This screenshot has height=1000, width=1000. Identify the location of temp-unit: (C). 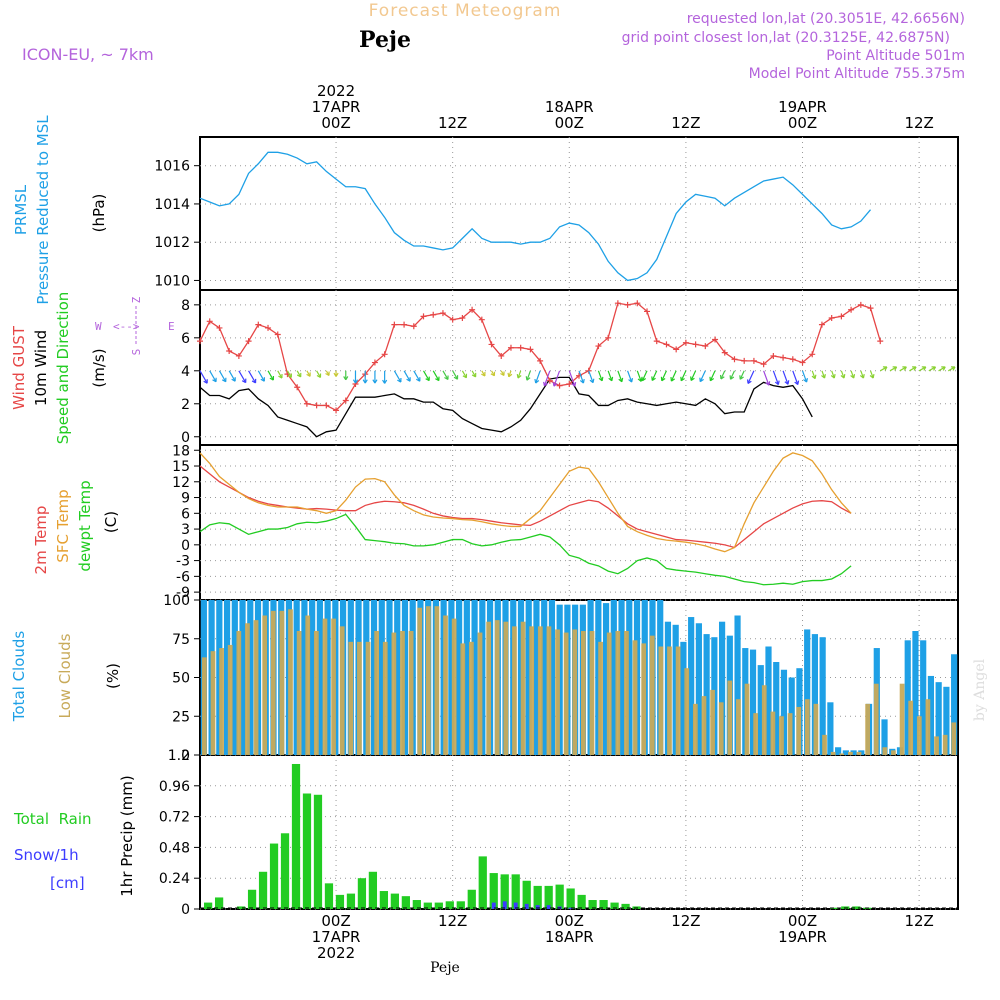
(111, 522).